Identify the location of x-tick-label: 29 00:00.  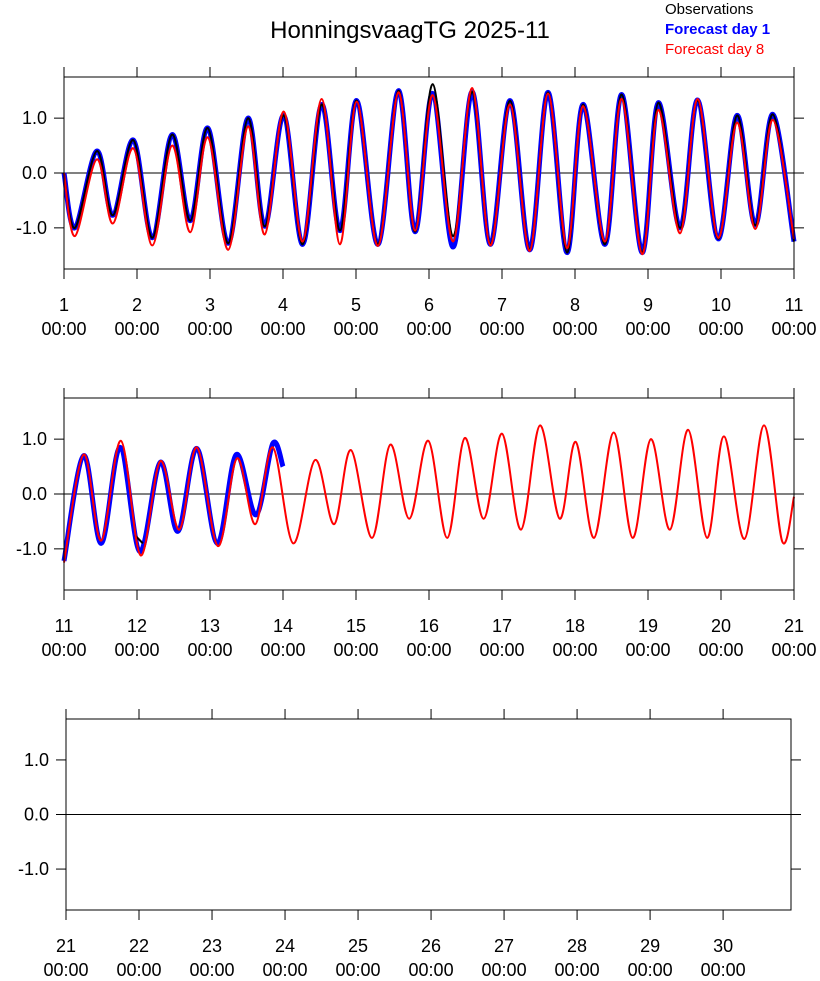
(650, 958).